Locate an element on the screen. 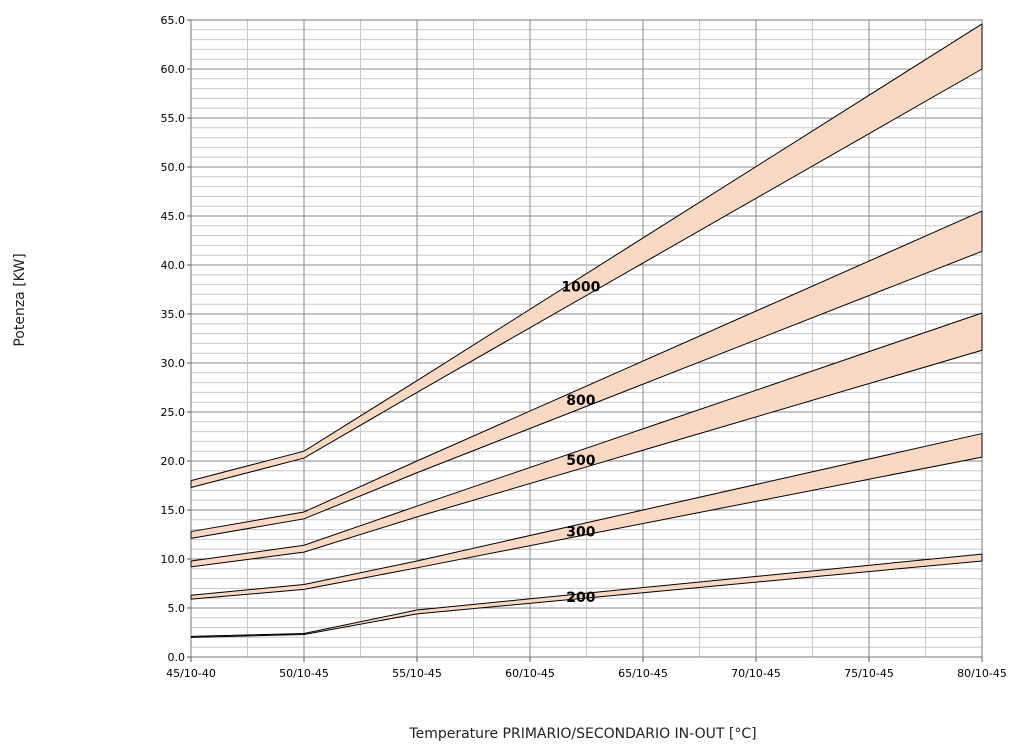 The width and height of the screenshot is (1019, 746). x-tick-label: 65/10-45 is located at coordinates (643, 673).